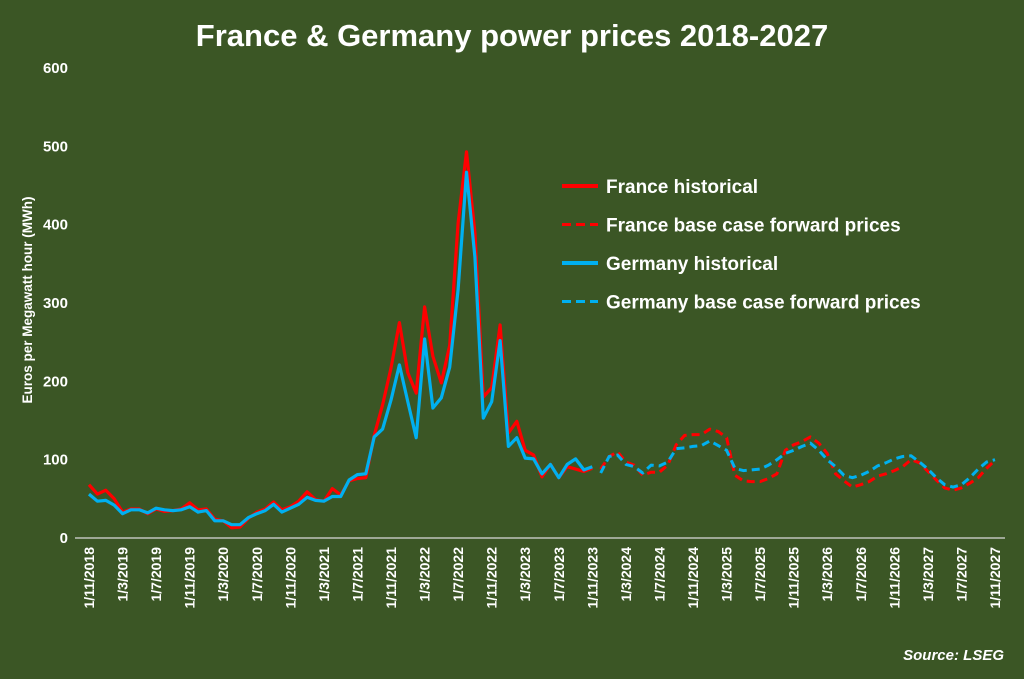  I want to click on x-tick-label: 1/11/2024, so click(693, 578).